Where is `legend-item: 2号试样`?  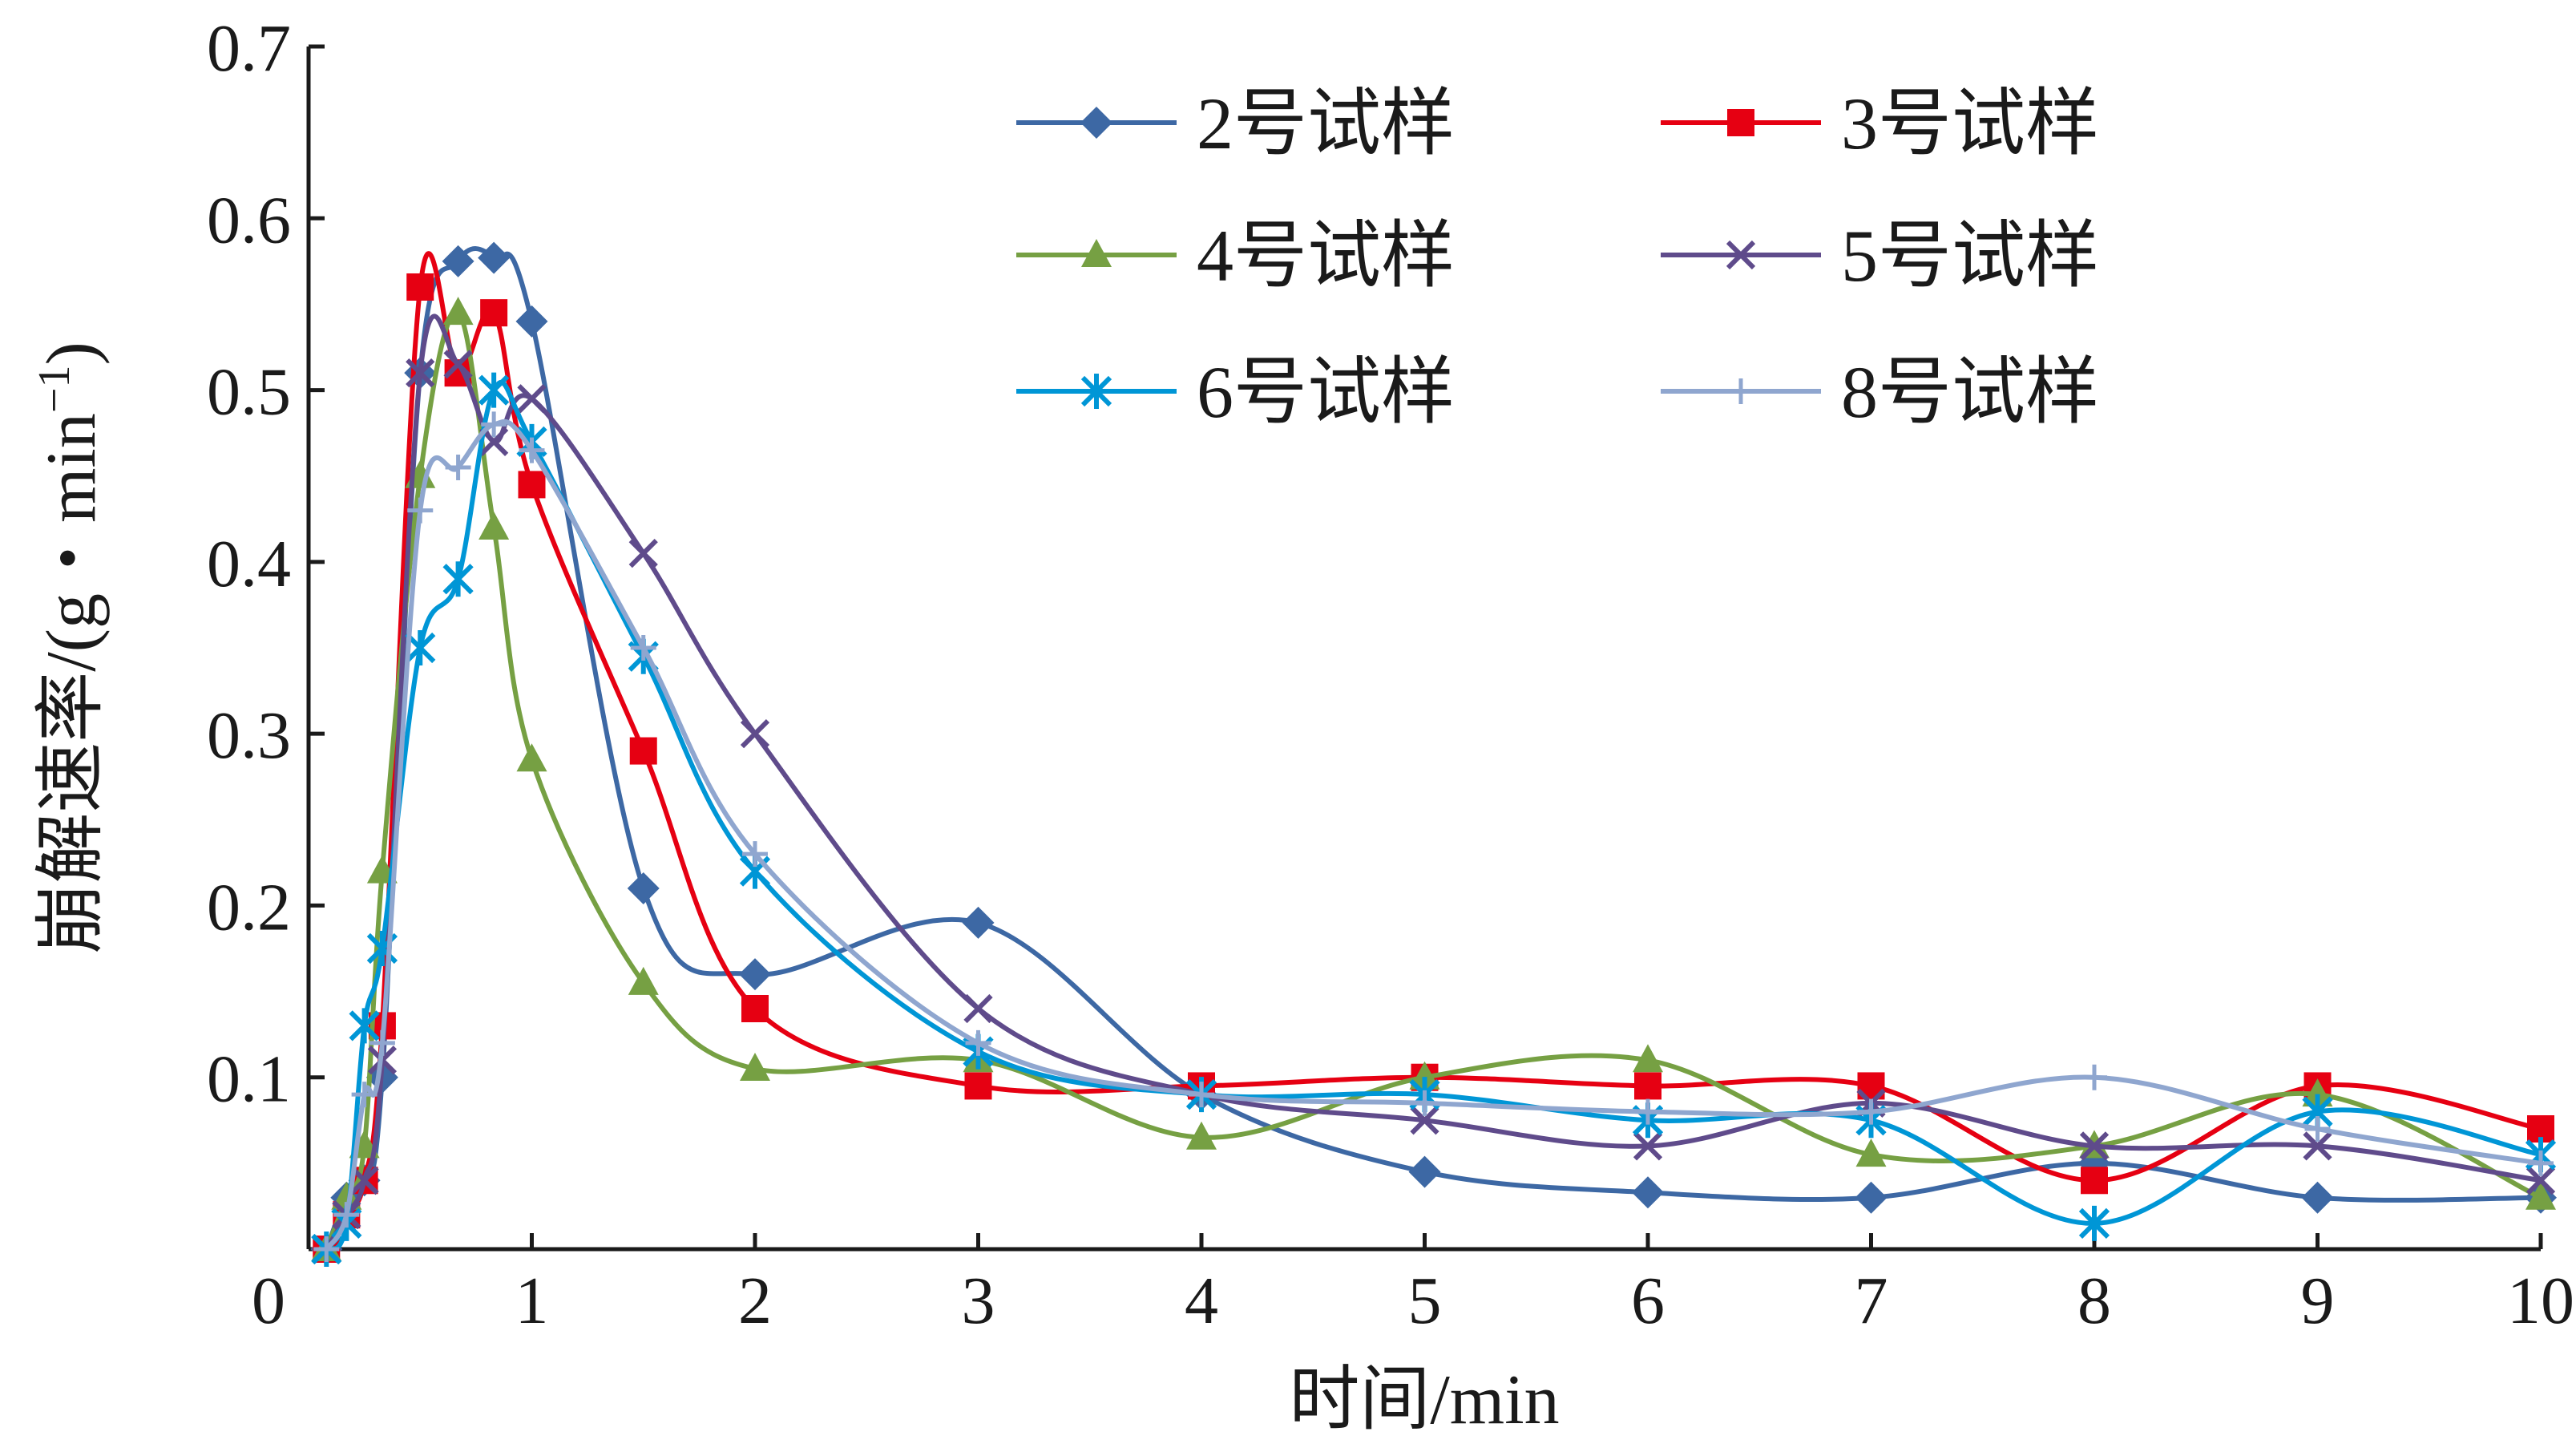
legend-item: 2号试样 is located at coordinates (1236, 124).